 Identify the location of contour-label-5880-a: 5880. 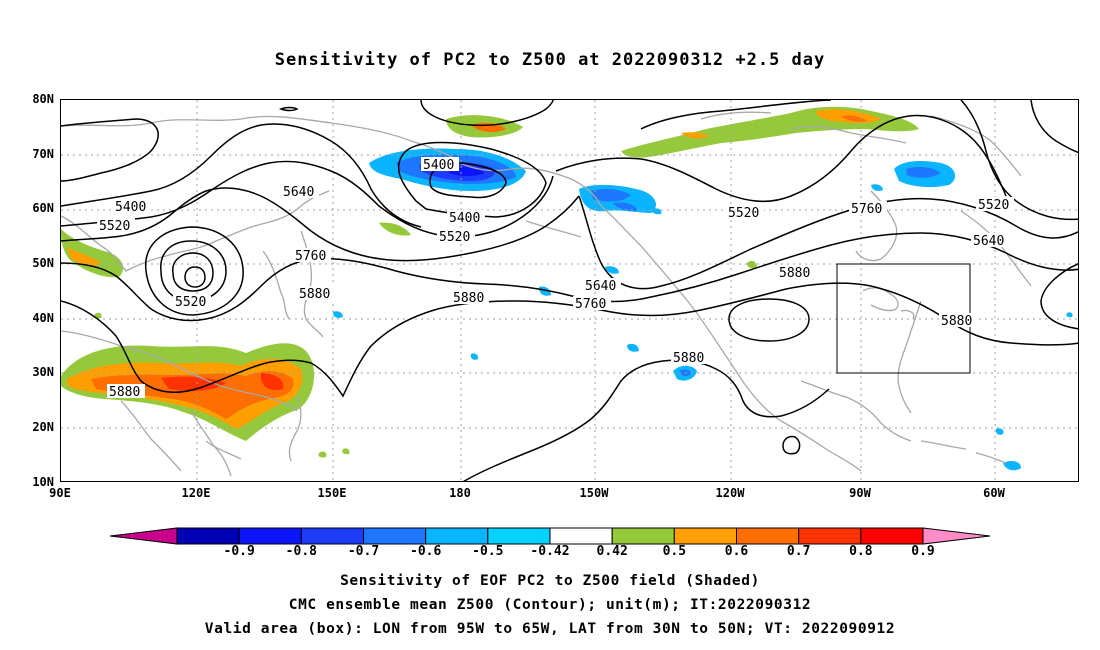
(314, 294).